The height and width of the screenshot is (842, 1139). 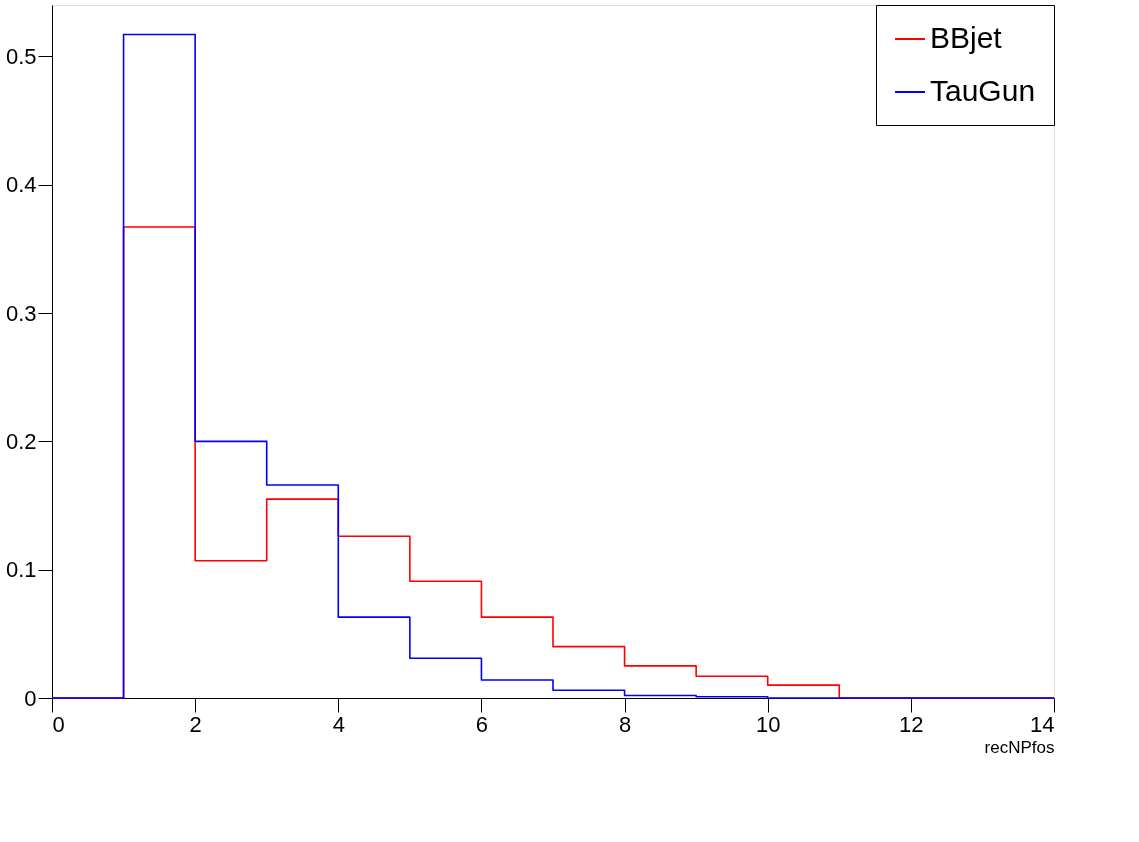 What do you see at coordinates (482, 724) in the screenshot?
I see `x-tick-label: 6` at bounding box center [482, 724].